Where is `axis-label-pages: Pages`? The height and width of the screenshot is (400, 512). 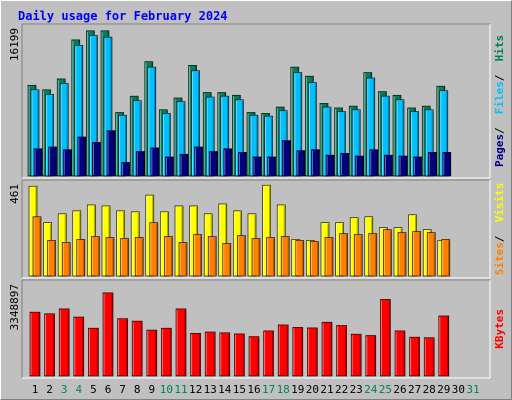 axis-label-pages: Pages is located at coordinates (499, 150).